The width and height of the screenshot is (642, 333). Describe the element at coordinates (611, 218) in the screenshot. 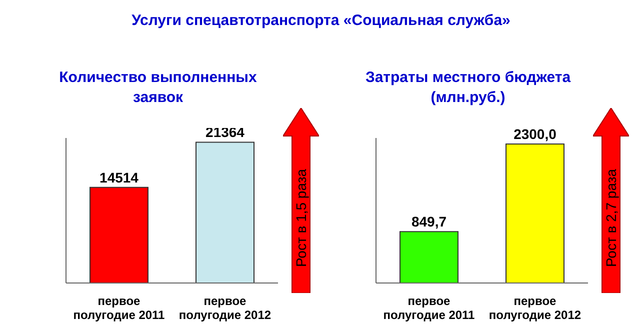

I see `text: Рост в 2,7 раза` at that location.